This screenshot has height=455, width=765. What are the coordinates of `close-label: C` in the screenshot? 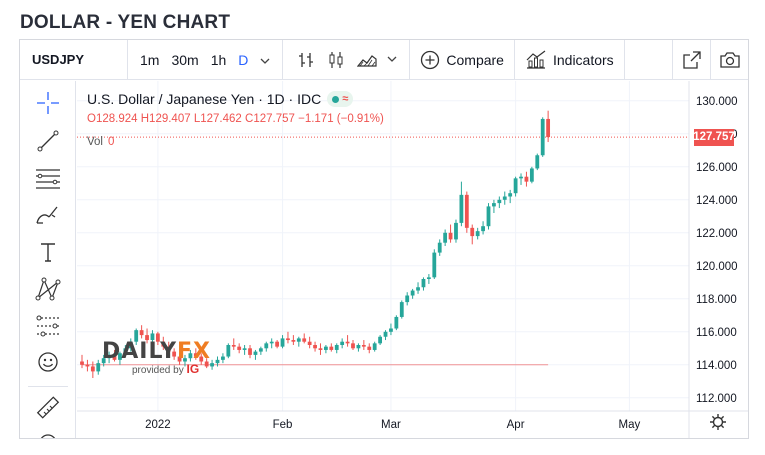 It's located at (249, 119).